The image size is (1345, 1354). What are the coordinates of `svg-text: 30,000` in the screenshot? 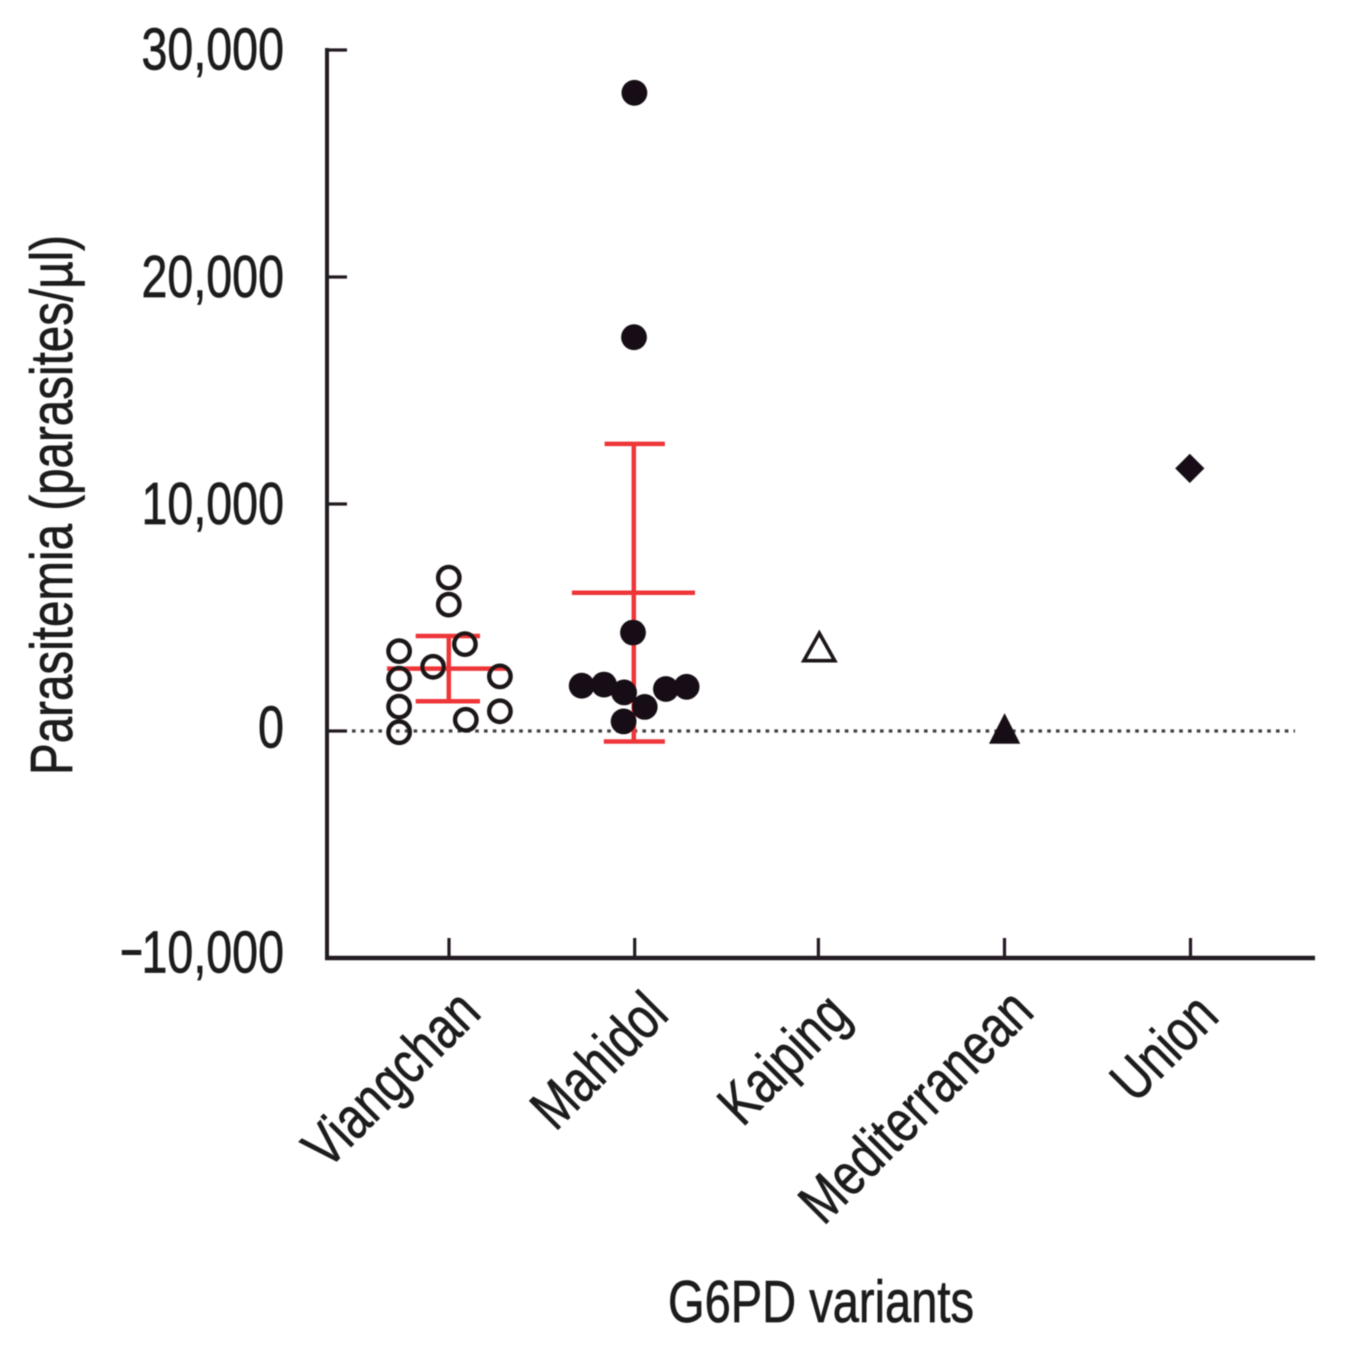 It's located at (213, 50).